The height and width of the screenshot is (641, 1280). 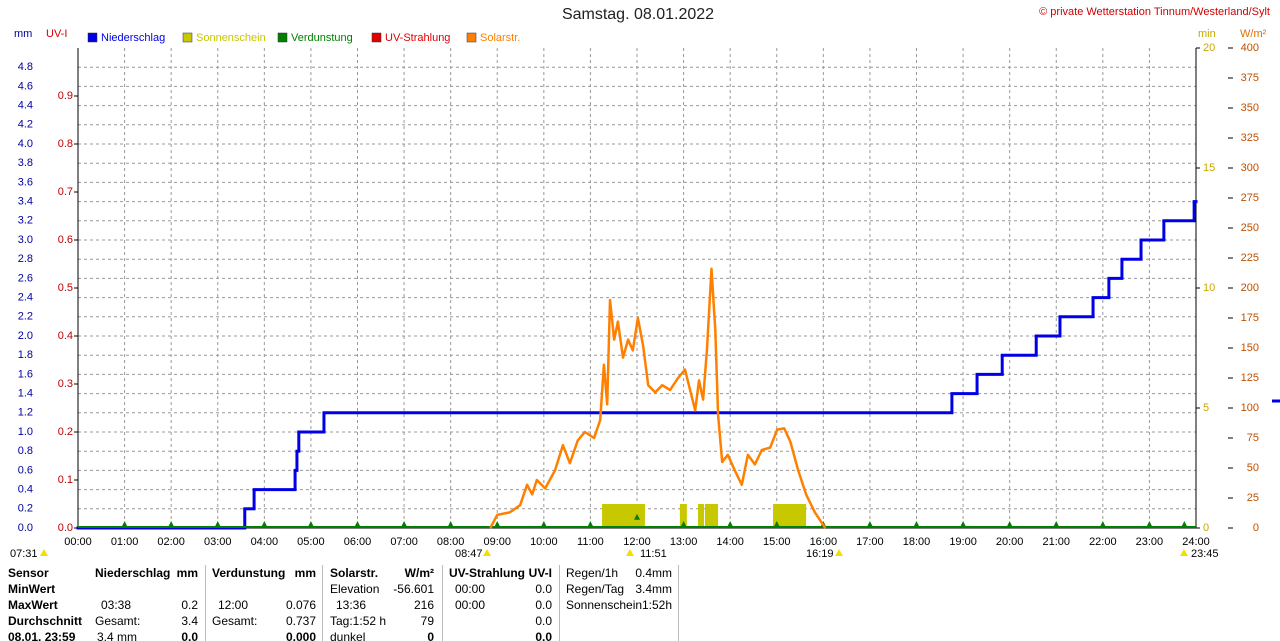 What do you see at coordinates (65, 96) in the screenshot?
I see `y2-tick-label: 0.9` at bounding box center [65, 96].